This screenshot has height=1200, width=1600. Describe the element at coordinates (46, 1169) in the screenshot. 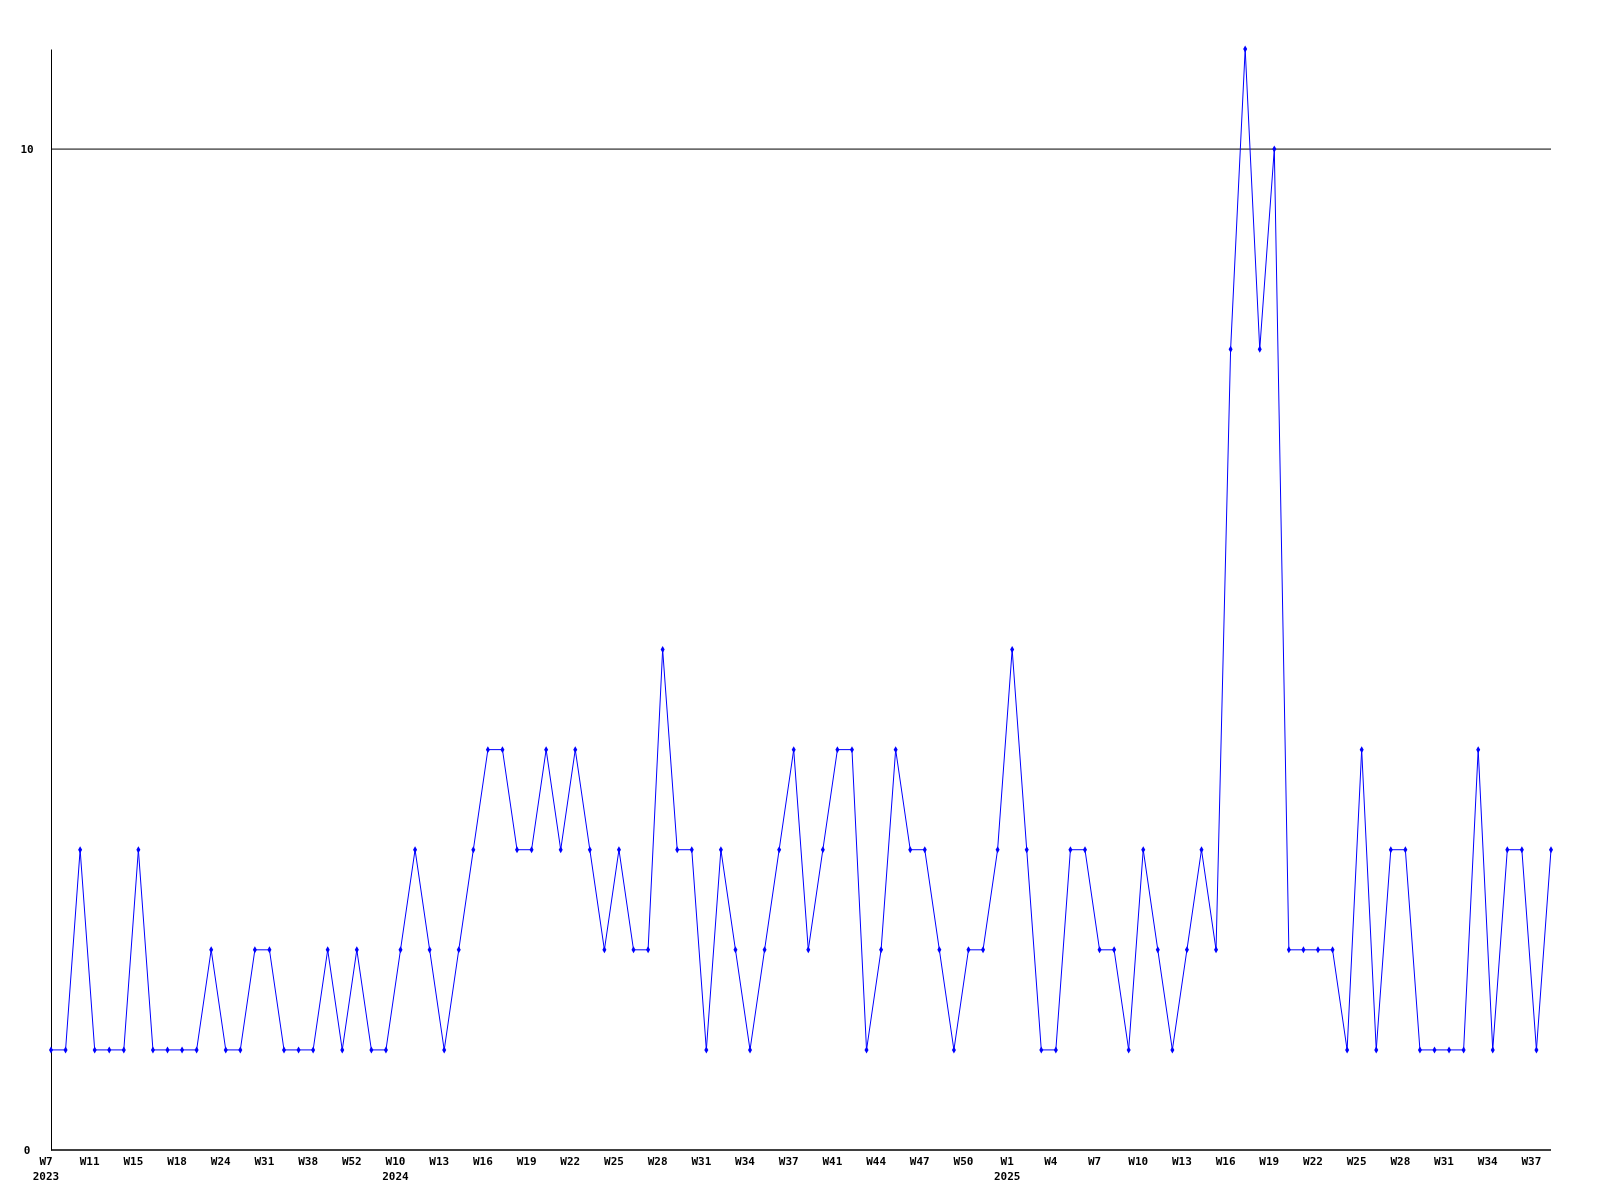

I see `x-tick-label: W7 2023` at that location.